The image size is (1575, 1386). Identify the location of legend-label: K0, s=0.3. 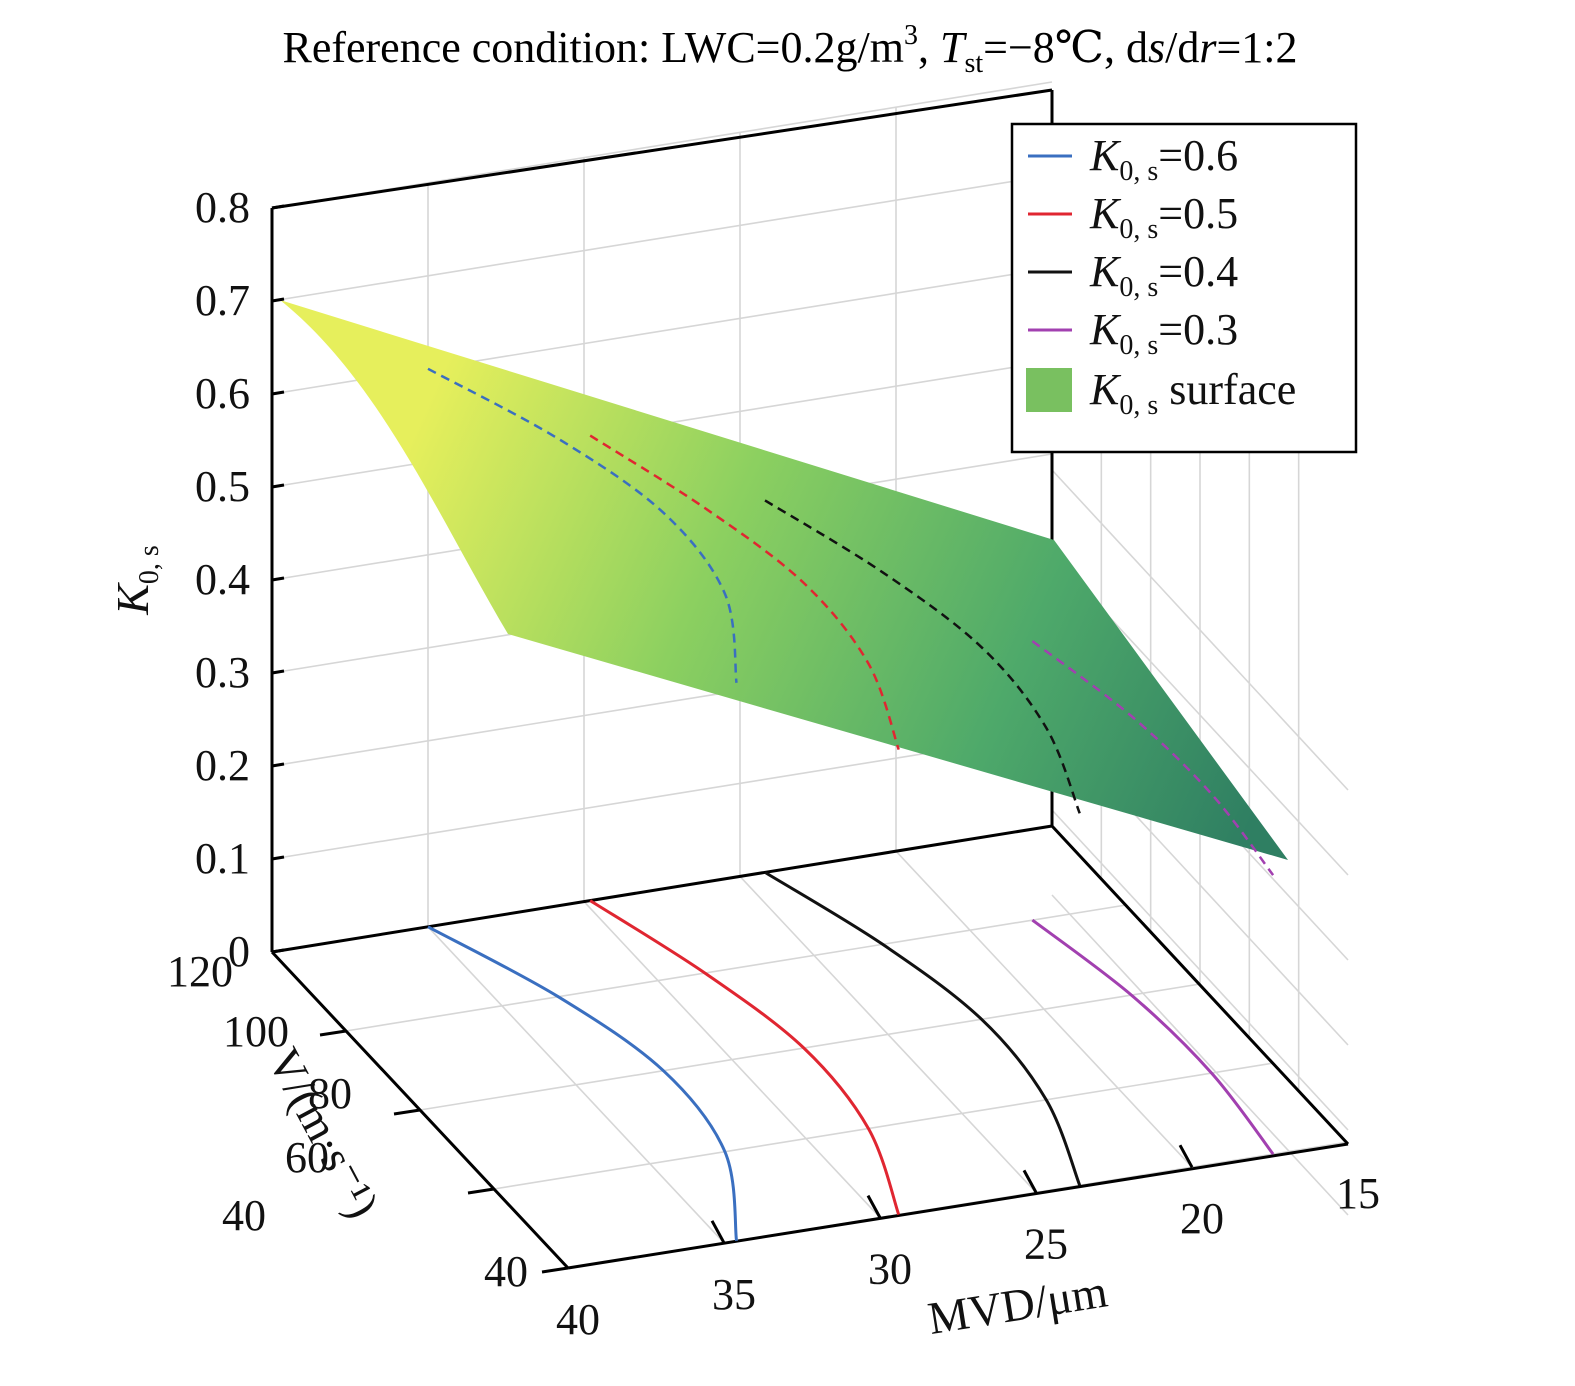
(1163, 333).